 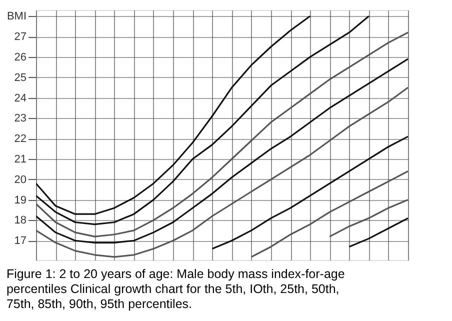 I want to click on y-tick-label: 25, so click(x=20, y=78).